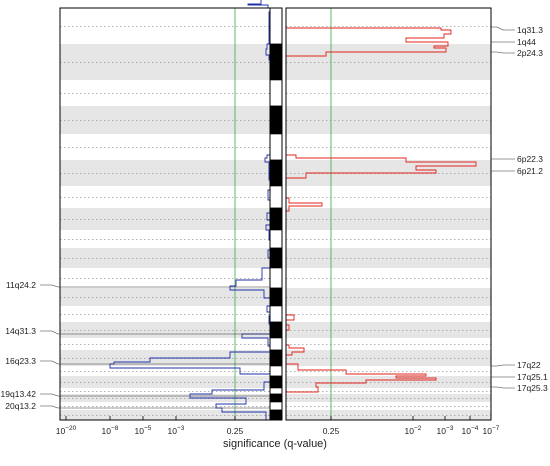 The image size is (550, 466). Describe the element at coordinates (532, 377) in the screenshot. I see `peak-label-right-6: 17q25.1` at that location.